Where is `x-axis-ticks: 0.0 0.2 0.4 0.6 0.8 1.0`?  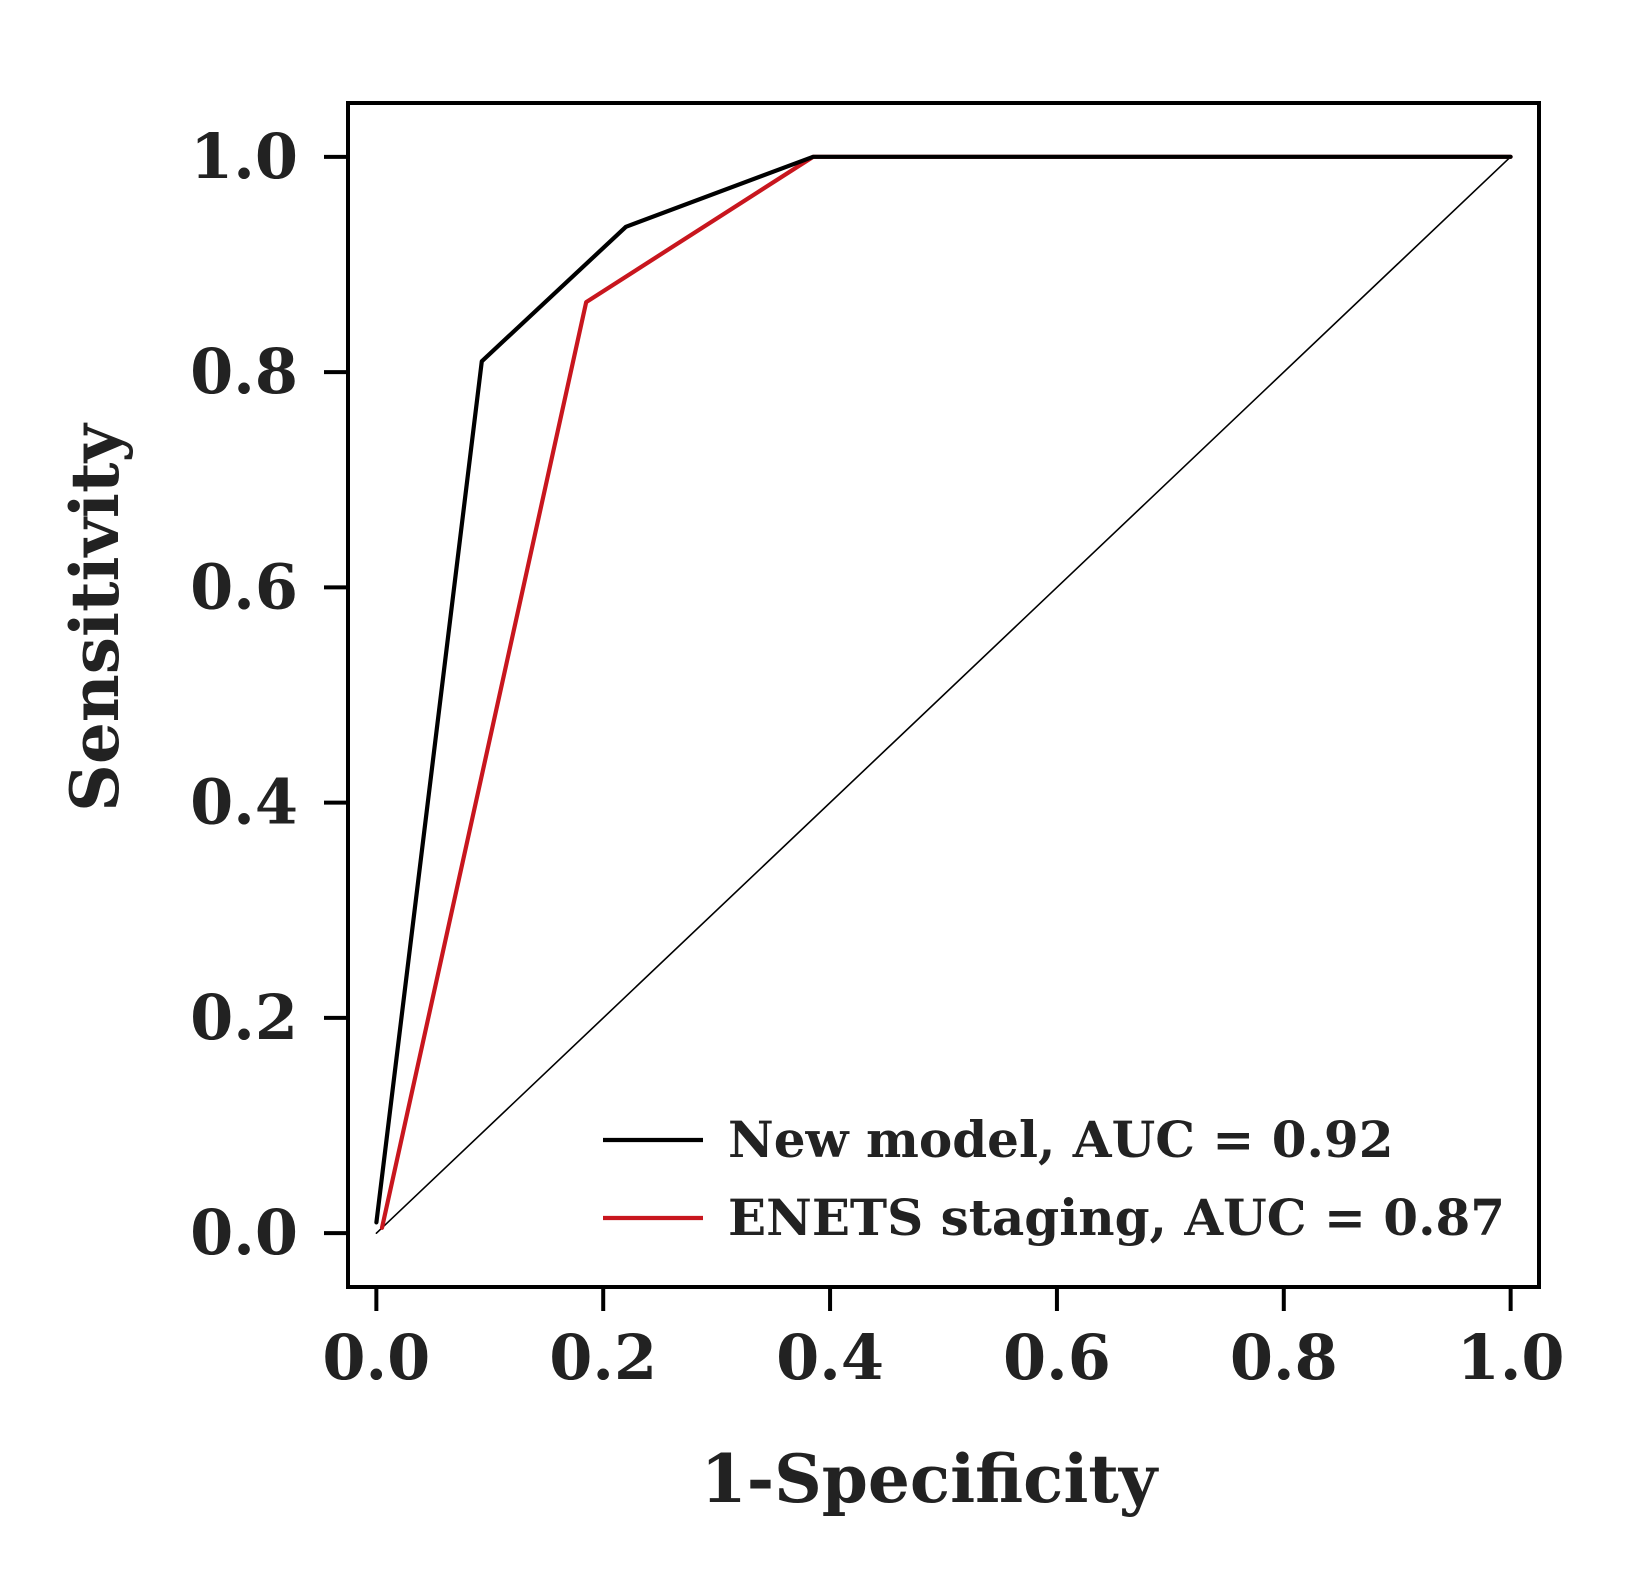 x-axis-ticks: 0.0 0.2 0.4 0.6 0.8 1.0 is located at coordinates (943, 1340).